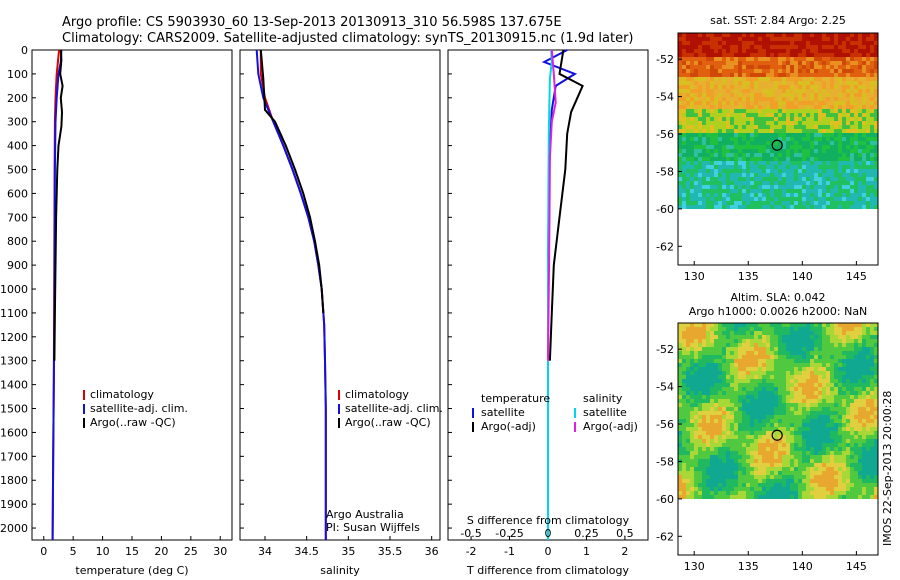 Image resolution: width=900 pixels, height=580 pixels. Describe the element at coordinates (17, 146) in the screenshot. I see `temperature-ytick-label: 400` at that location.